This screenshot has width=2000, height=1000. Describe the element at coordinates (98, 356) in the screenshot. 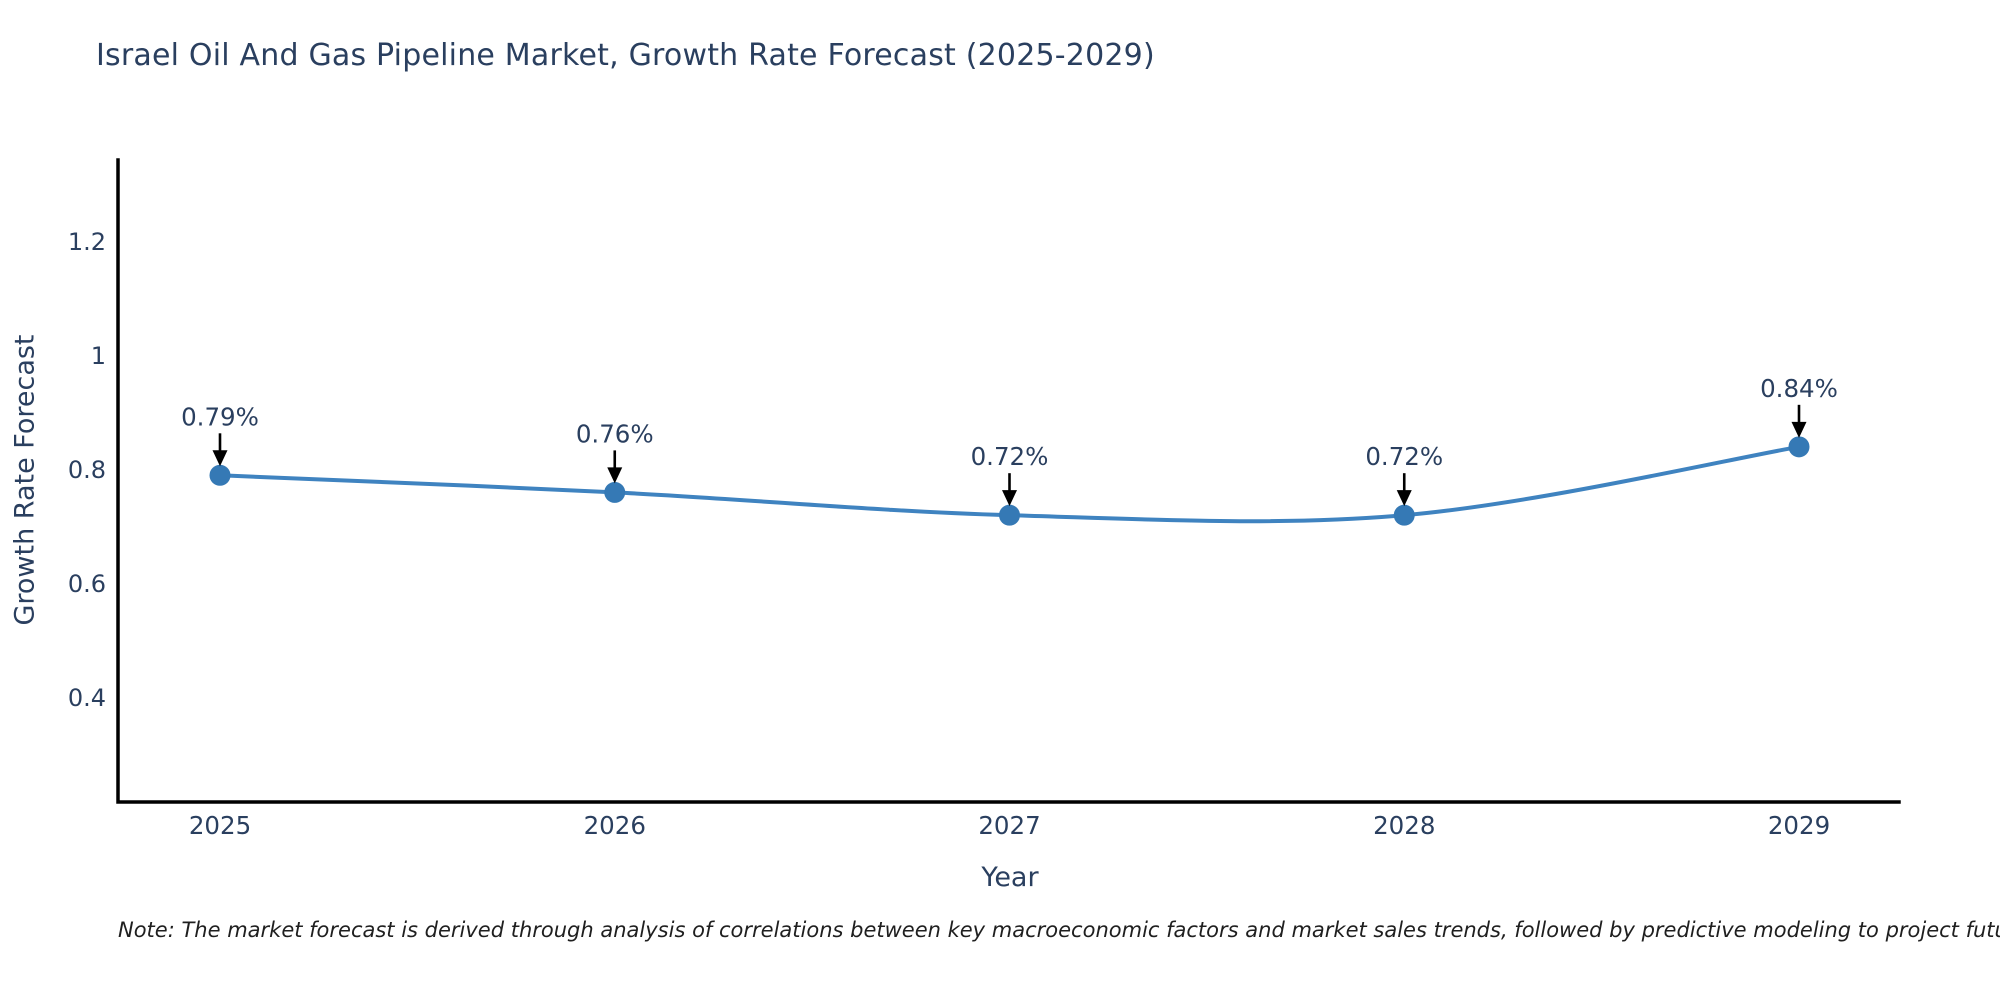

I see `y-tick-label: 1` at that location.